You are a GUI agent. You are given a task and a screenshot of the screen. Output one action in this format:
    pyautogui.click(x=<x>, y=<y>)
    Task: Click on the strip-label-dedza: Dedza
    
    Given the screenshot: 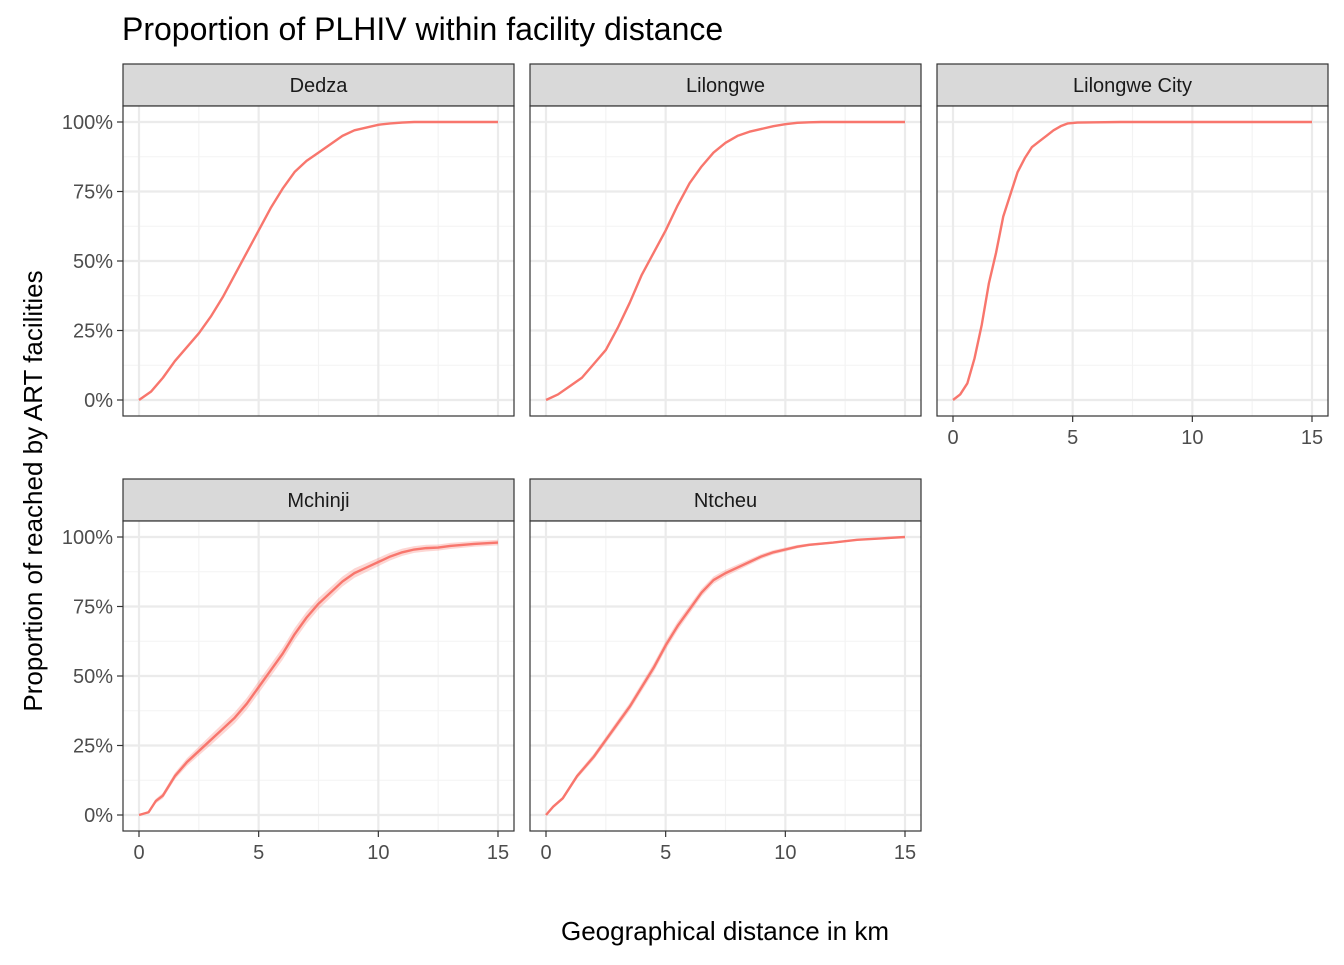 What is the action you would take?
    pyautogui.click(x=319, y=86)
    